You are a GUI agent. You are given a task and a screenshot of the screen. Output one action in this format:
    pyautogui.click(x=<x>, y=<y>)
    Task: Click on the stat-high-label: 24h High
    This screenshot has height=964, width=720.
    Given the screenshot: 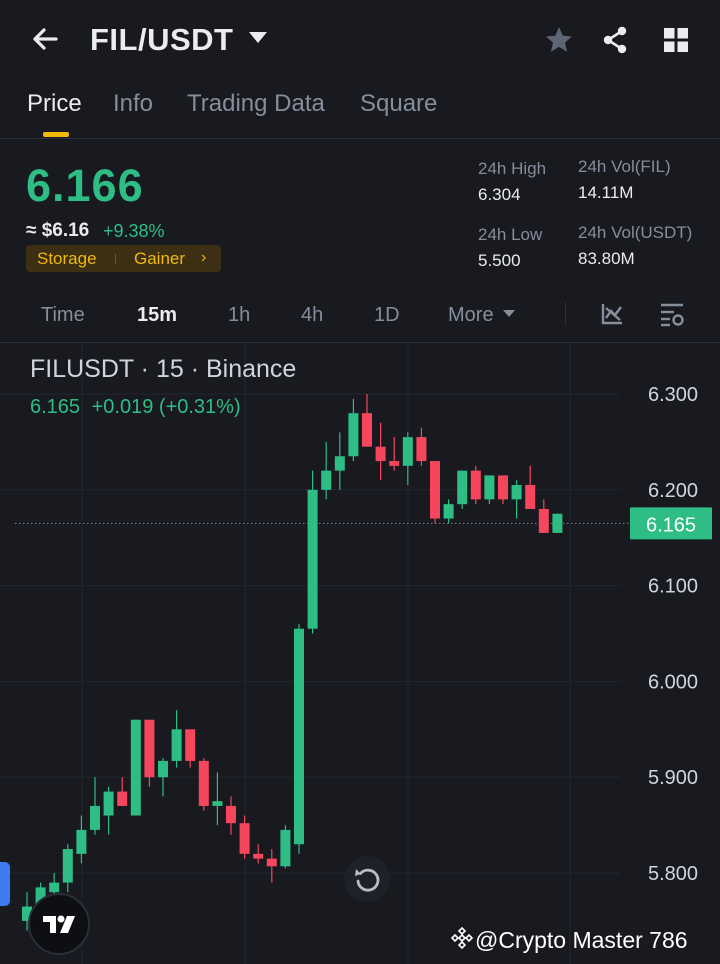 What is the action you would take?
    pyautogui.click(x=512, y=168)
    